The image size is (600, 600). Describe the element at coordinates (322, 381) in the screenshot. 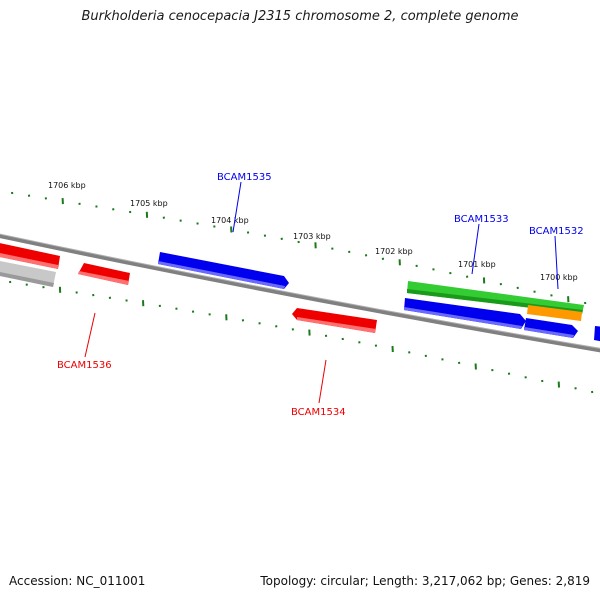

I see `leader-bcam1534` at that location.